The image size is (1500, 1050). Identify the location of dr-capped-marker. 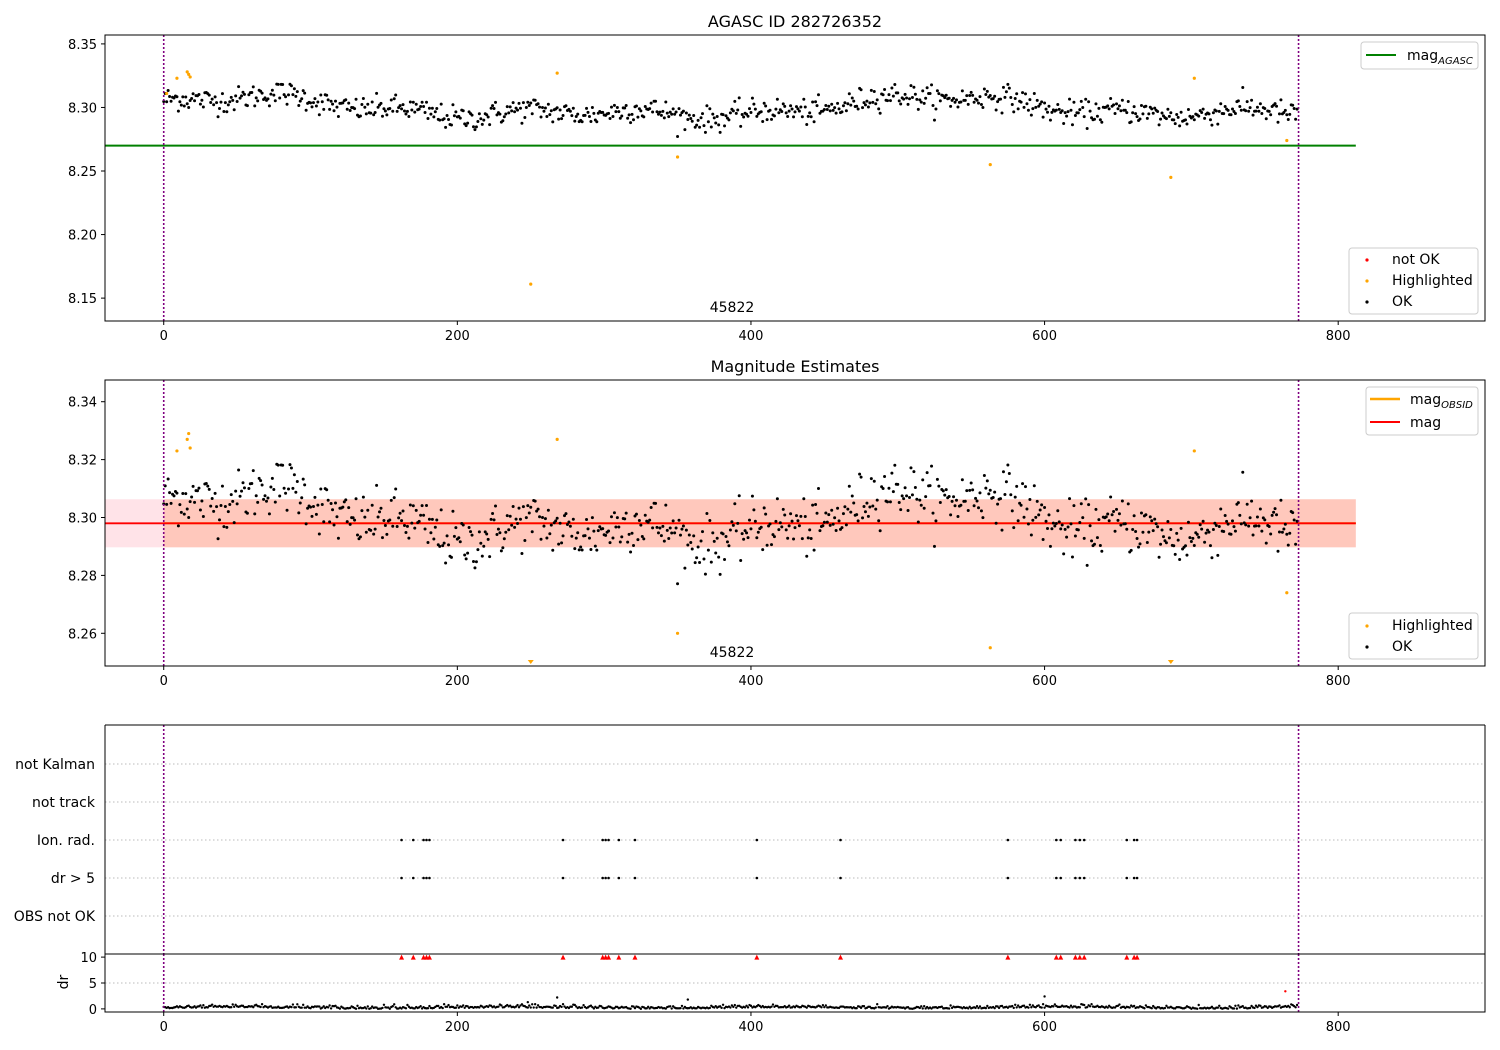
(841, 957).